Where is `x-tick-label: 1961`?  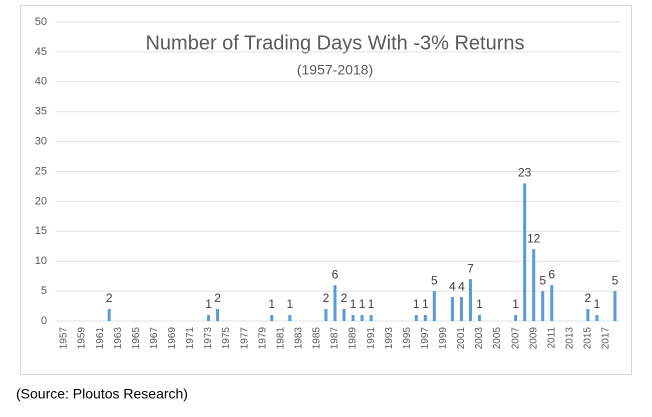 x-tick-label: 1961 is located at coordinates (100, 338).